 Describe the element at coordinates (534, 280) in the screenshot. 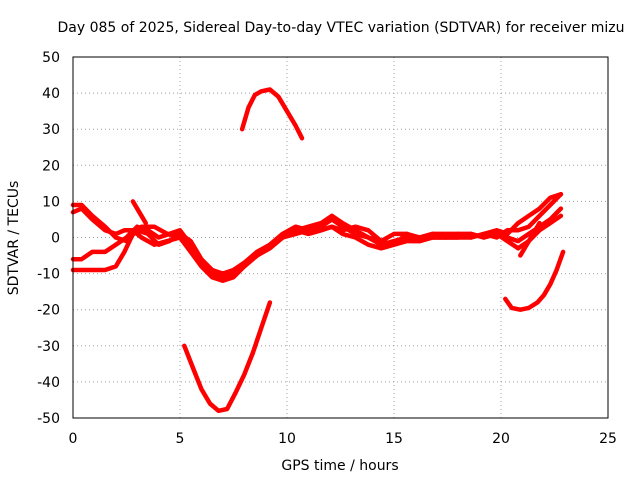

I see `series-arc-late-negative` at that location.